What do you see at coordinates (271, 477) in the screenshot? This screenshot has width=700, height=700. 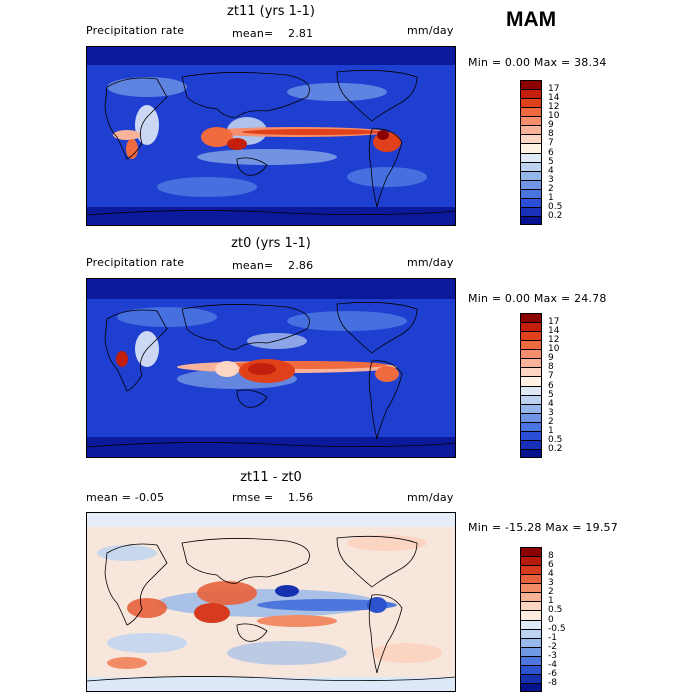 I see `panel-3-title: zt11 - zt0` at bounding box center [271, 477].